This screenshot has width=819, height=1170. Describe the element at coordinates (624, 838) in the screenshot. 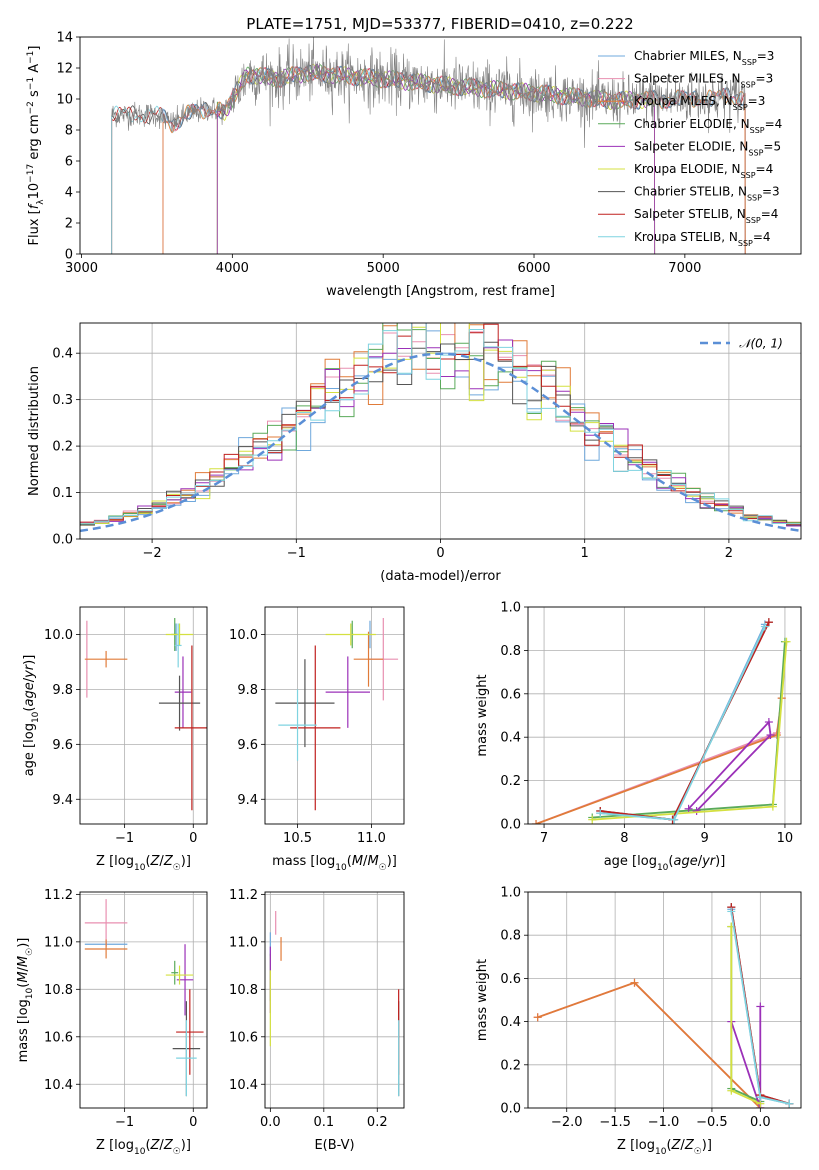

I see `x-tick-label: 8` at that location.